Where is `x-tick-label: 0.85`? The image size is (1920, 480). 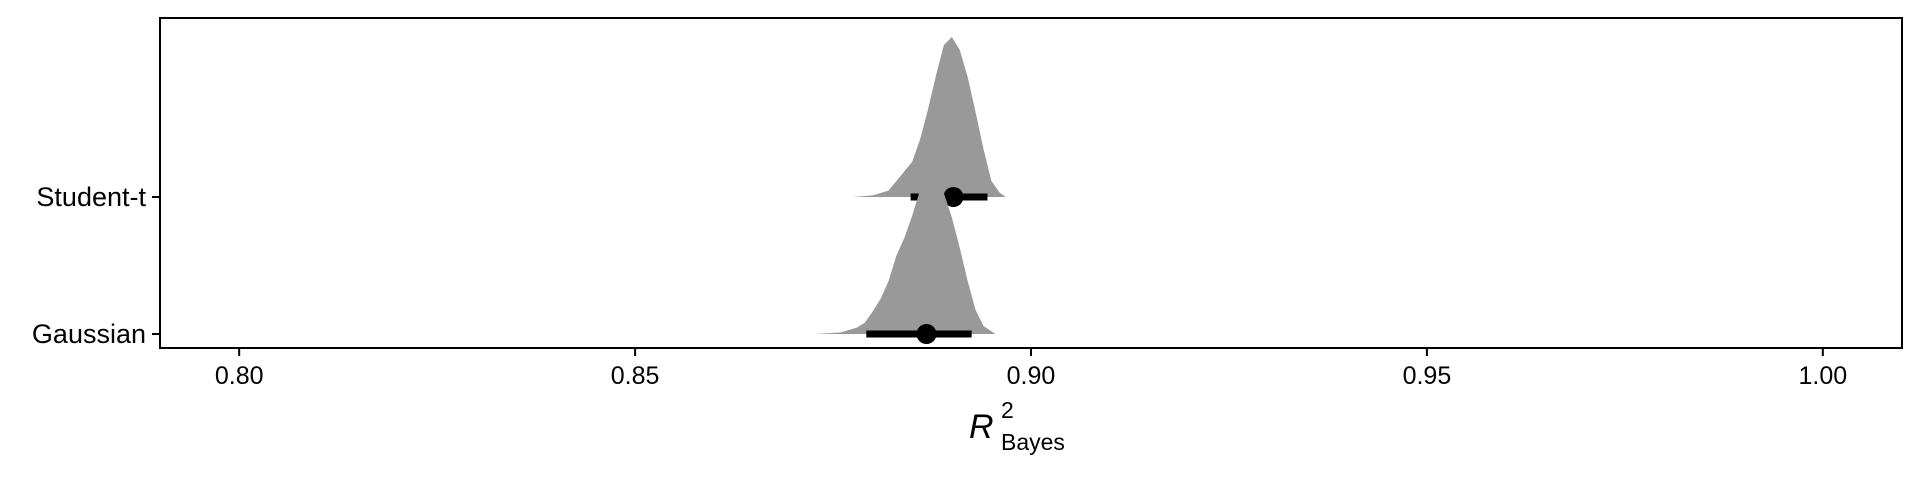 x-tick-label: 0.85 is located at coordinates (635, 376).